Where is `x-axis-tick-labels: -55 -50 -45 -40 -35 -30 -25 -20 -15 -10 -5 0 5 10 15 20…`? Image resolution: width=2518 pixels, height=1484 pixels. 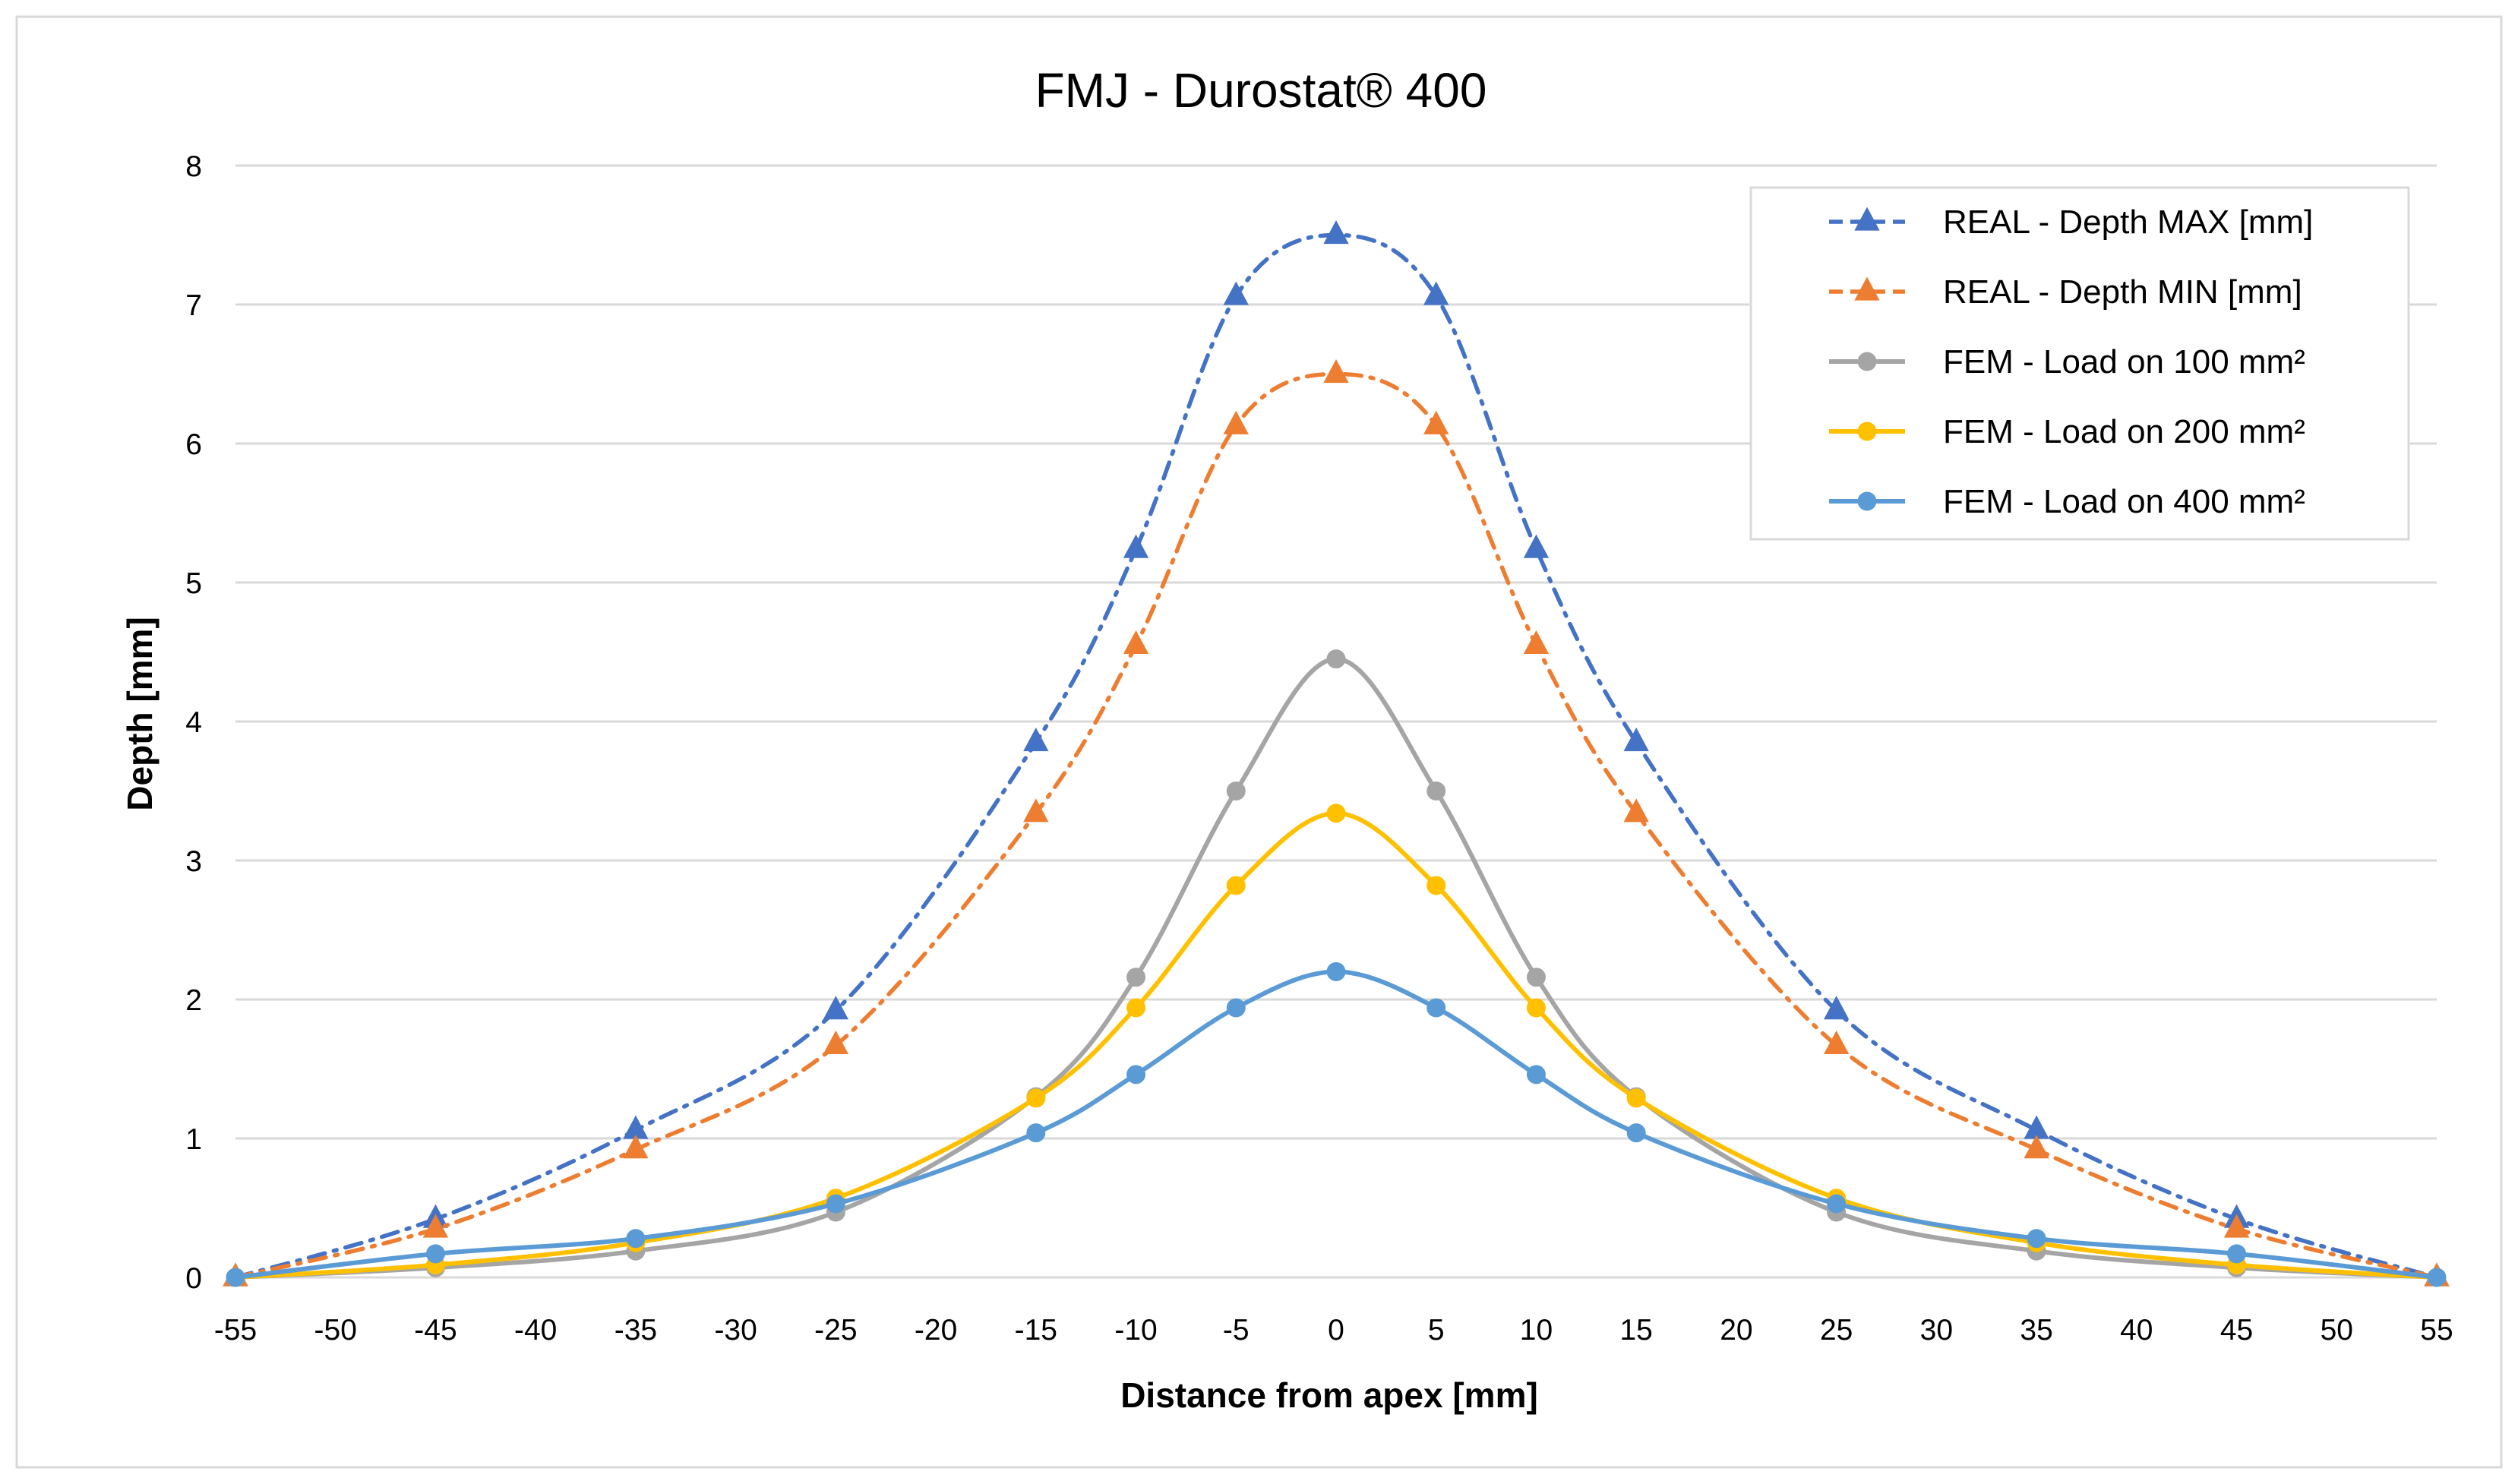
x-axis-tick-labels: -55 -50 -45 -40 -35 -30 -25 -20 -15 -10 -5 0 5 10 15 20… is located at coordinates (1333, 1330).